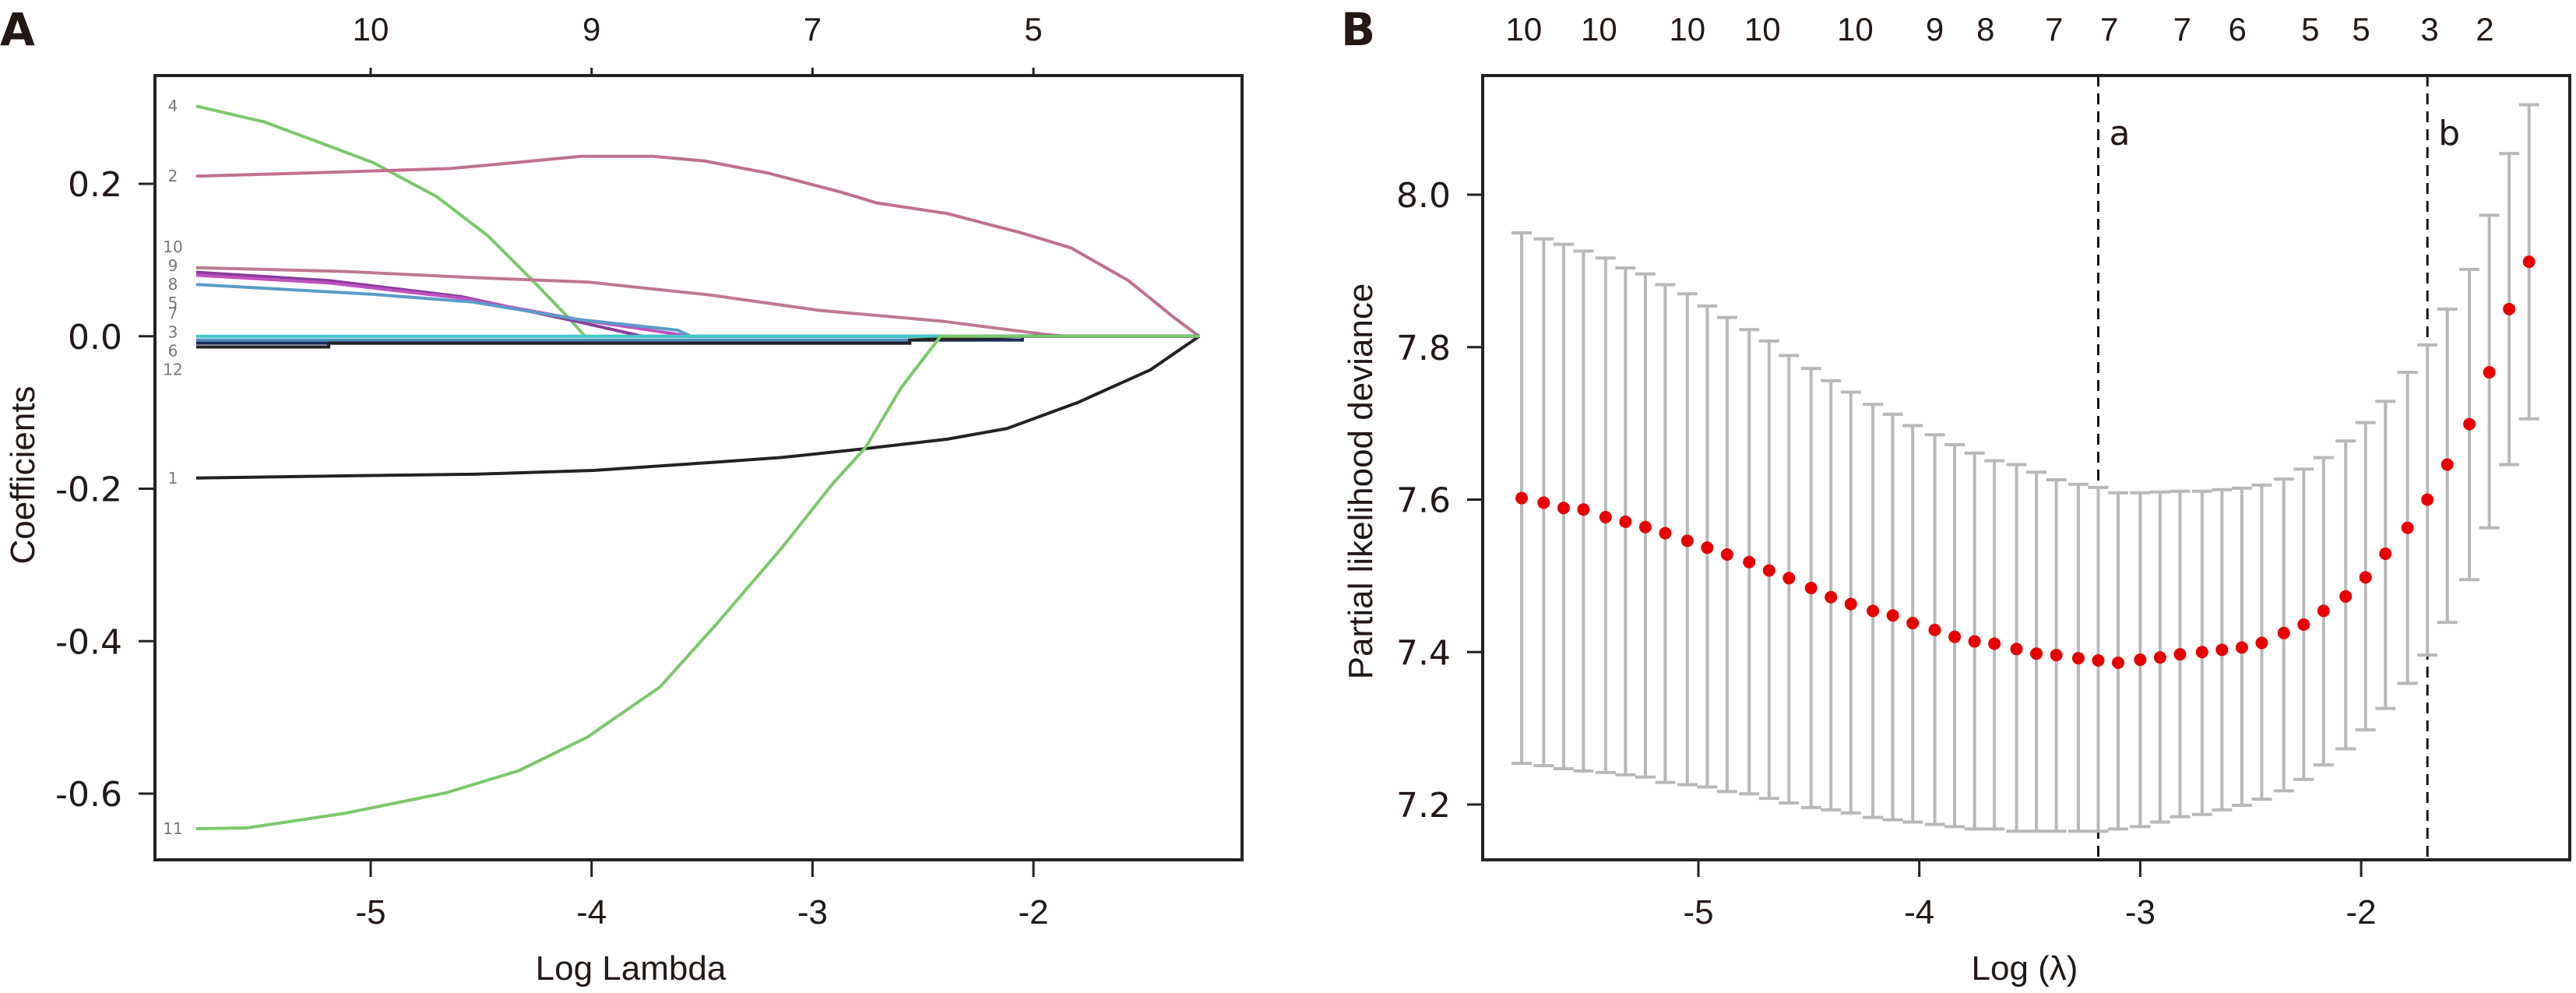 The width and height of the screenshot is (2576, 993). I want to click on x-tick-label-b: -2, so click(2361, 912).